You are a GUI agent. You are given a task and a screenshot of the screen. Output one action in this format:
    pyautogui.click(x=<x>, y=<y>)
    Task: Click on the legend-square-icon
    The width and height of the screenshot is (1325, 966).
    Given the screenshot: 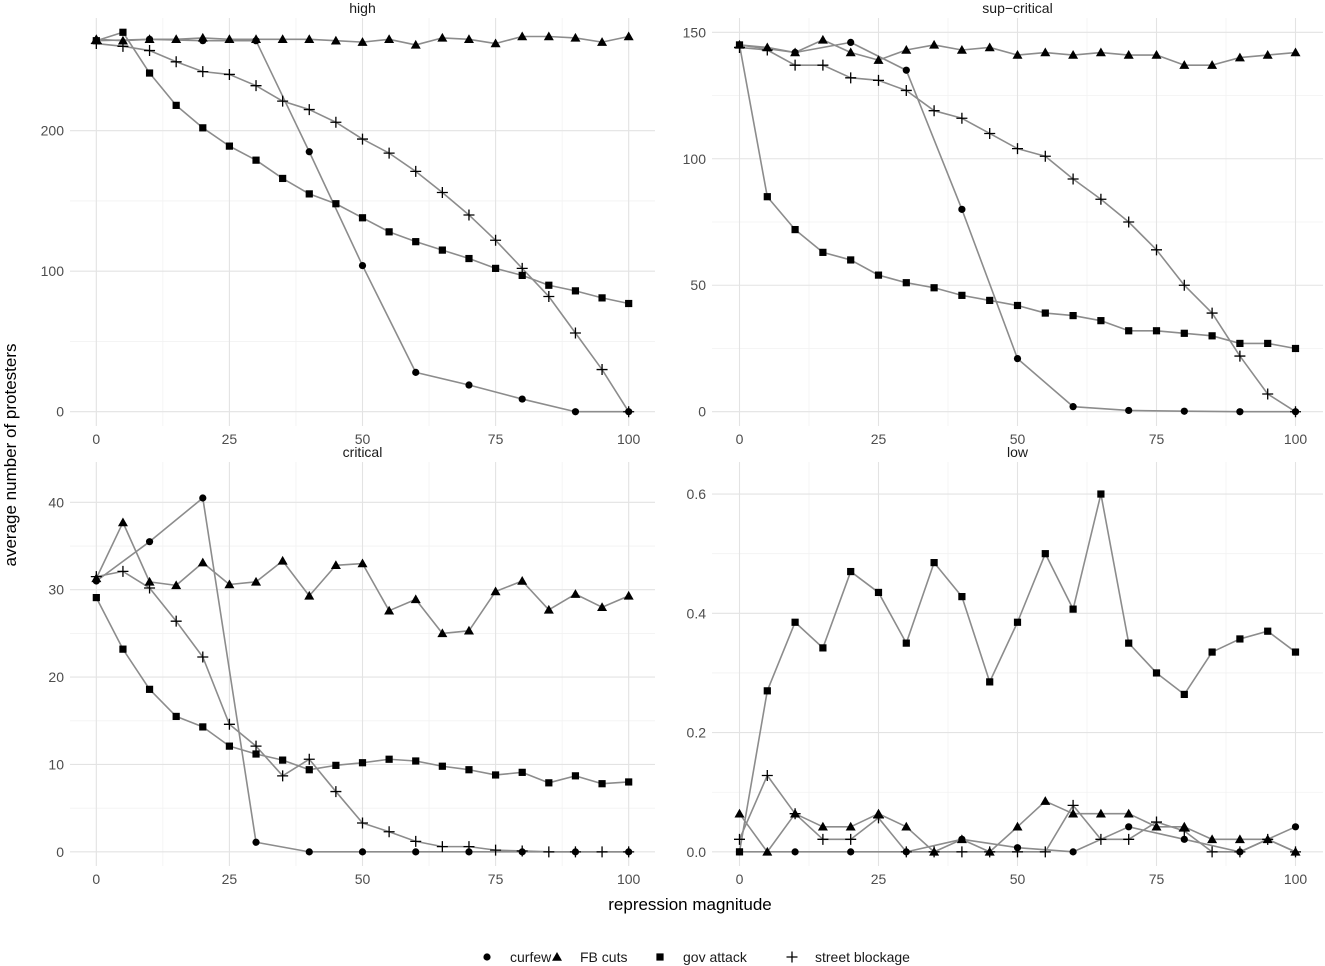 What is the action you would take?
    pyautogui.click(x=660, y=957)
    